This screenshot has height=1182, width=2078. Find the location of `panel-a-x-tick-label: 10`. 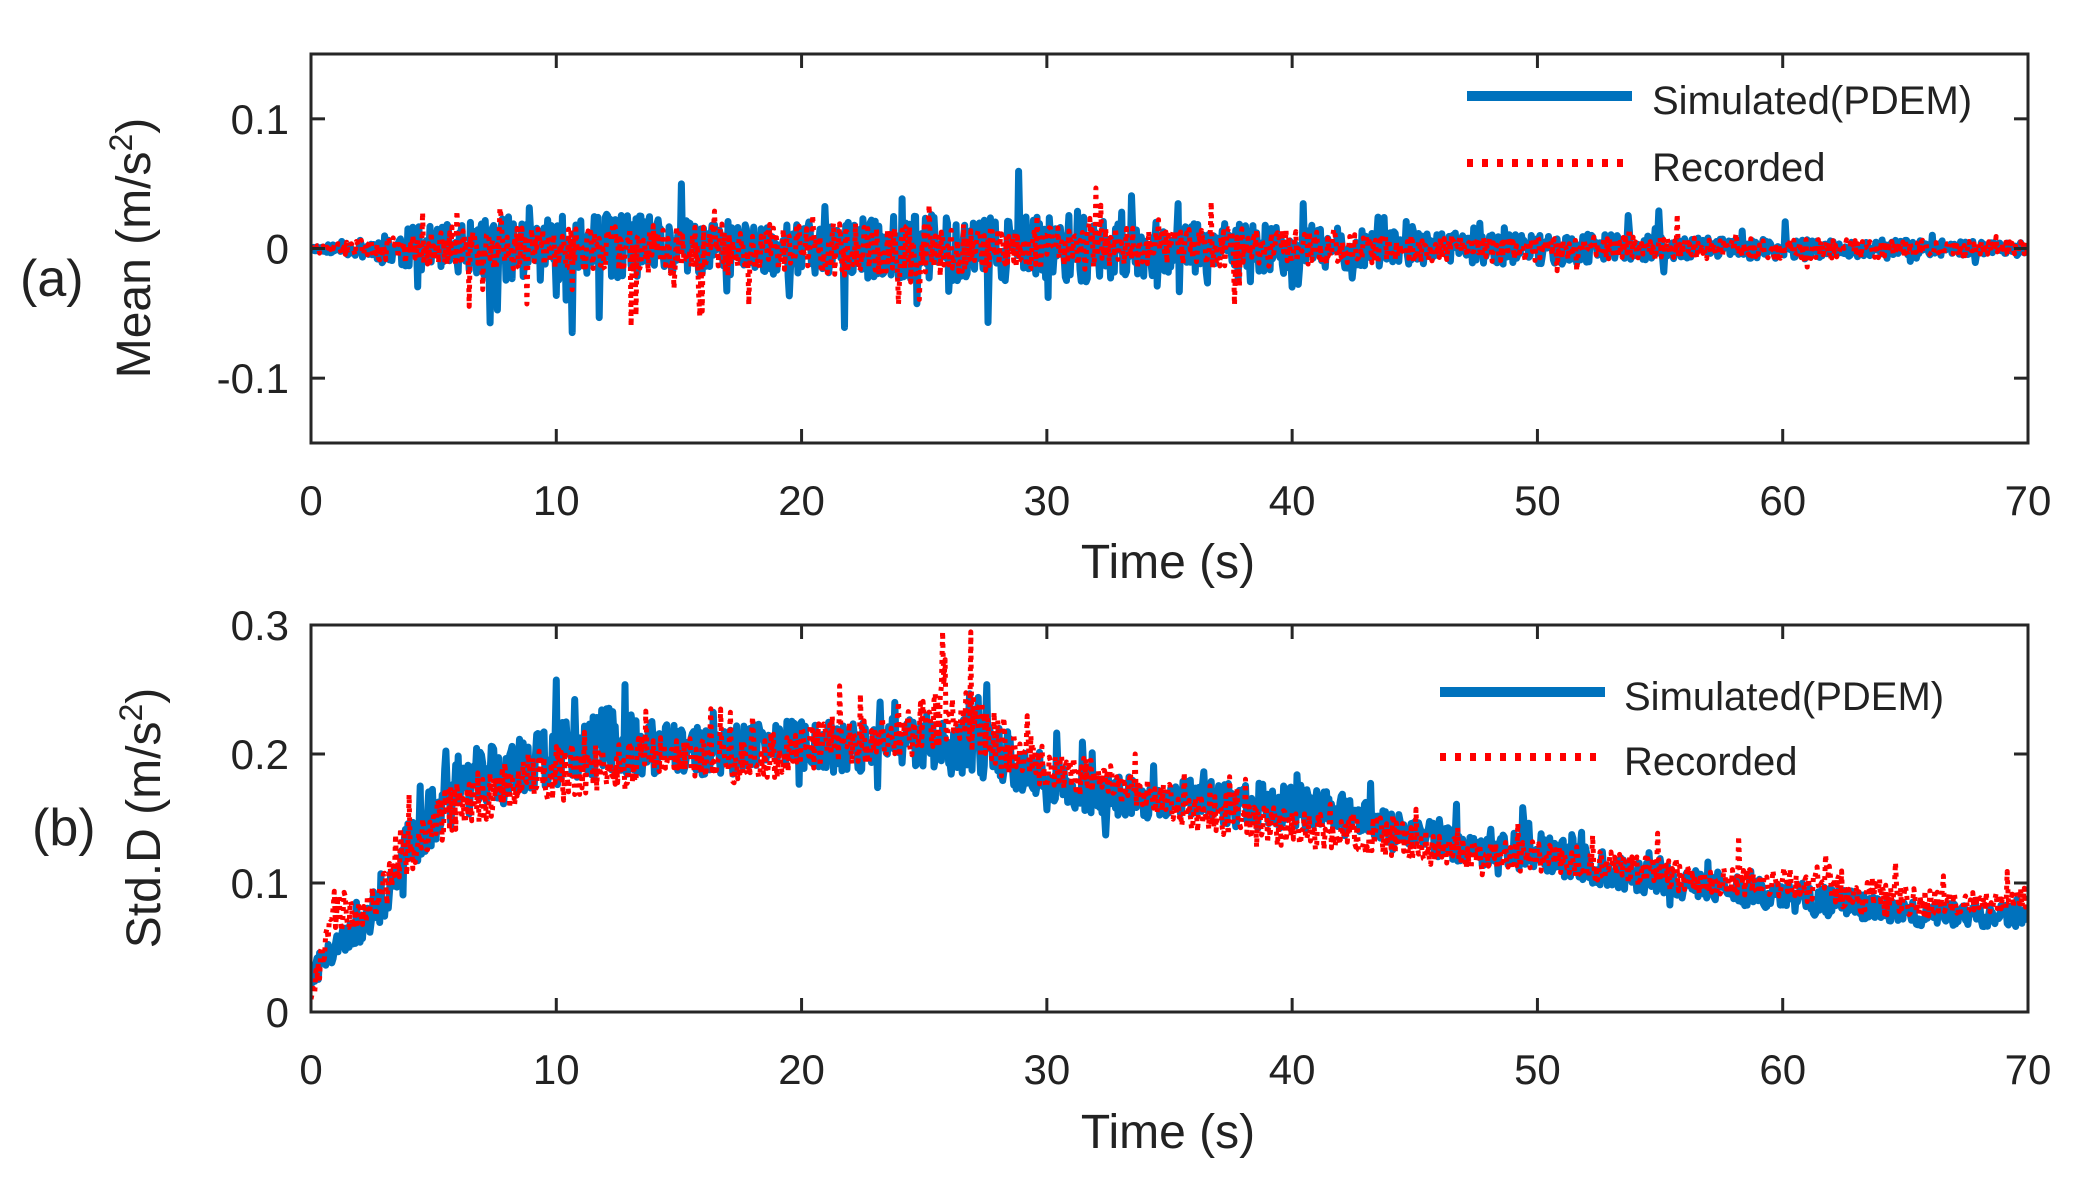

panel-a-x-tick-label: 10 is located at coordinates (556, 500).